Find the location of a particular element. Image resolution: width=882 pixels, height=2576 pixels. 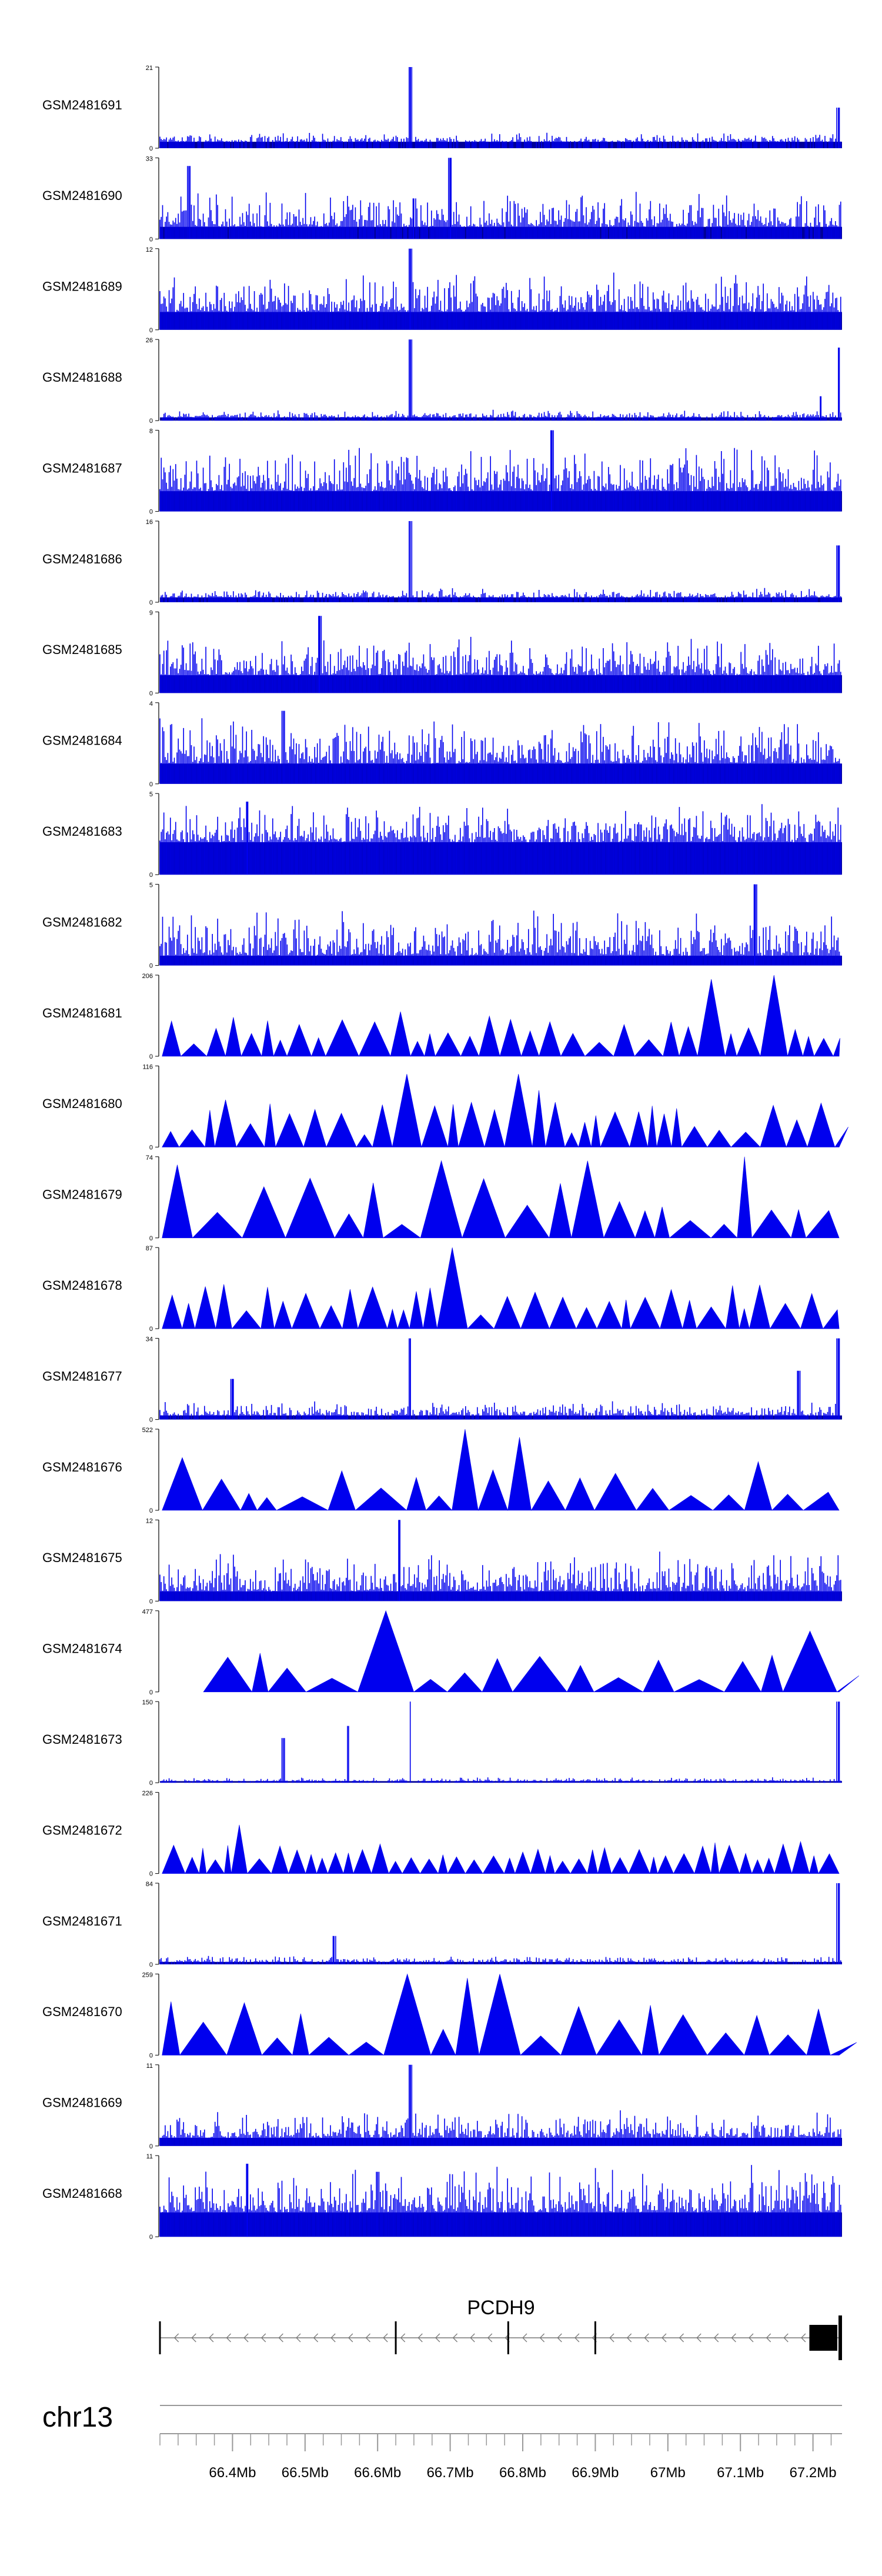

track-label: GSM2481686 is located at coordinates (82, 559).